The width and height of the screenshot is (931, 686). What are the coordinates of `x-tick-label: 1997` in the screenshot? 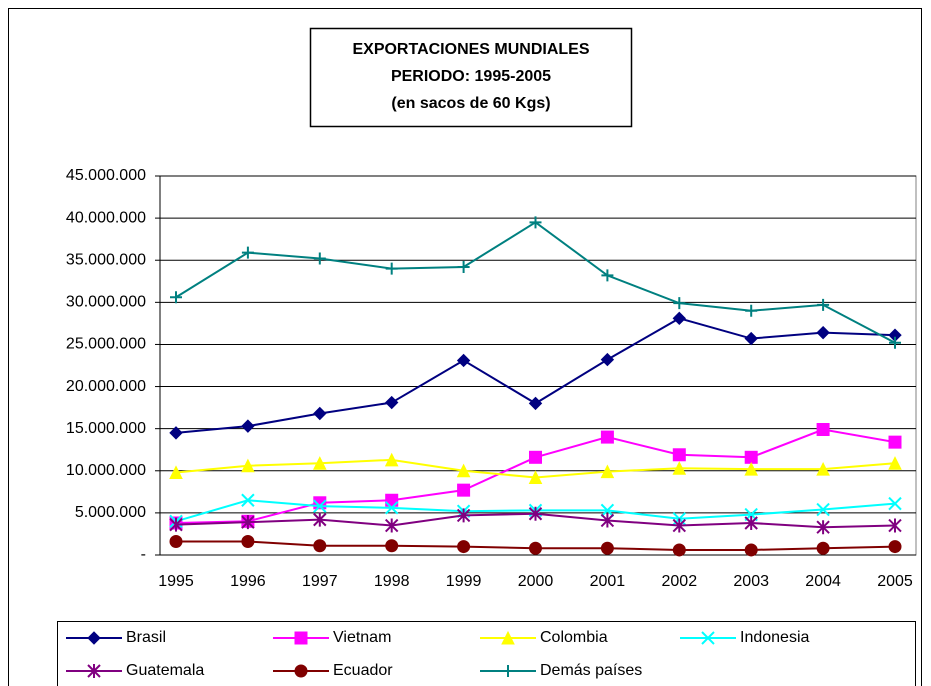 It's located at (320, 581).